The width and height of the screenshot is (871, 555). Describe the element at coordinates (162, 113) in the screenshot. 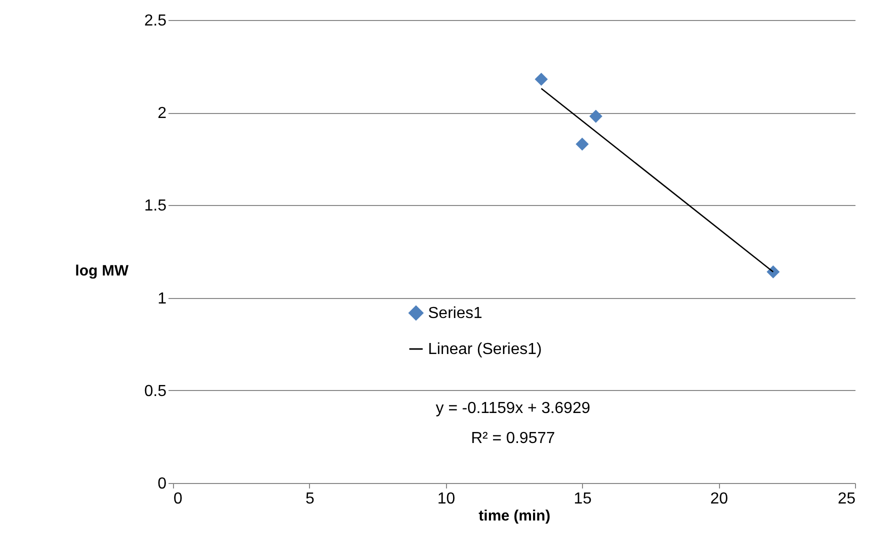

I see `y-tick-label: 2` at that location.